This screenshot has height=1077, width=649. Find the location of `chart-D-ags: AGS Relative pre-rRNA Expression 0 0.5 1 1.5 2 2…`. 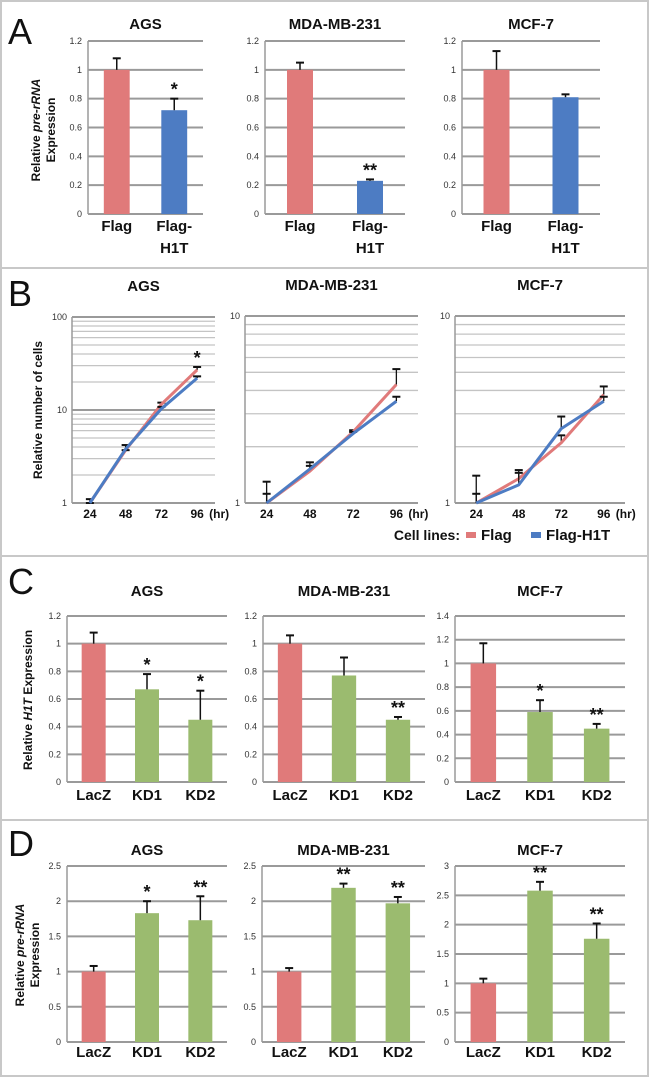

chart-D-ags: AGS Relative pre-rRNA Expression 0 0.5 1 1.5 2 2… is located at coordinates (120, 951).